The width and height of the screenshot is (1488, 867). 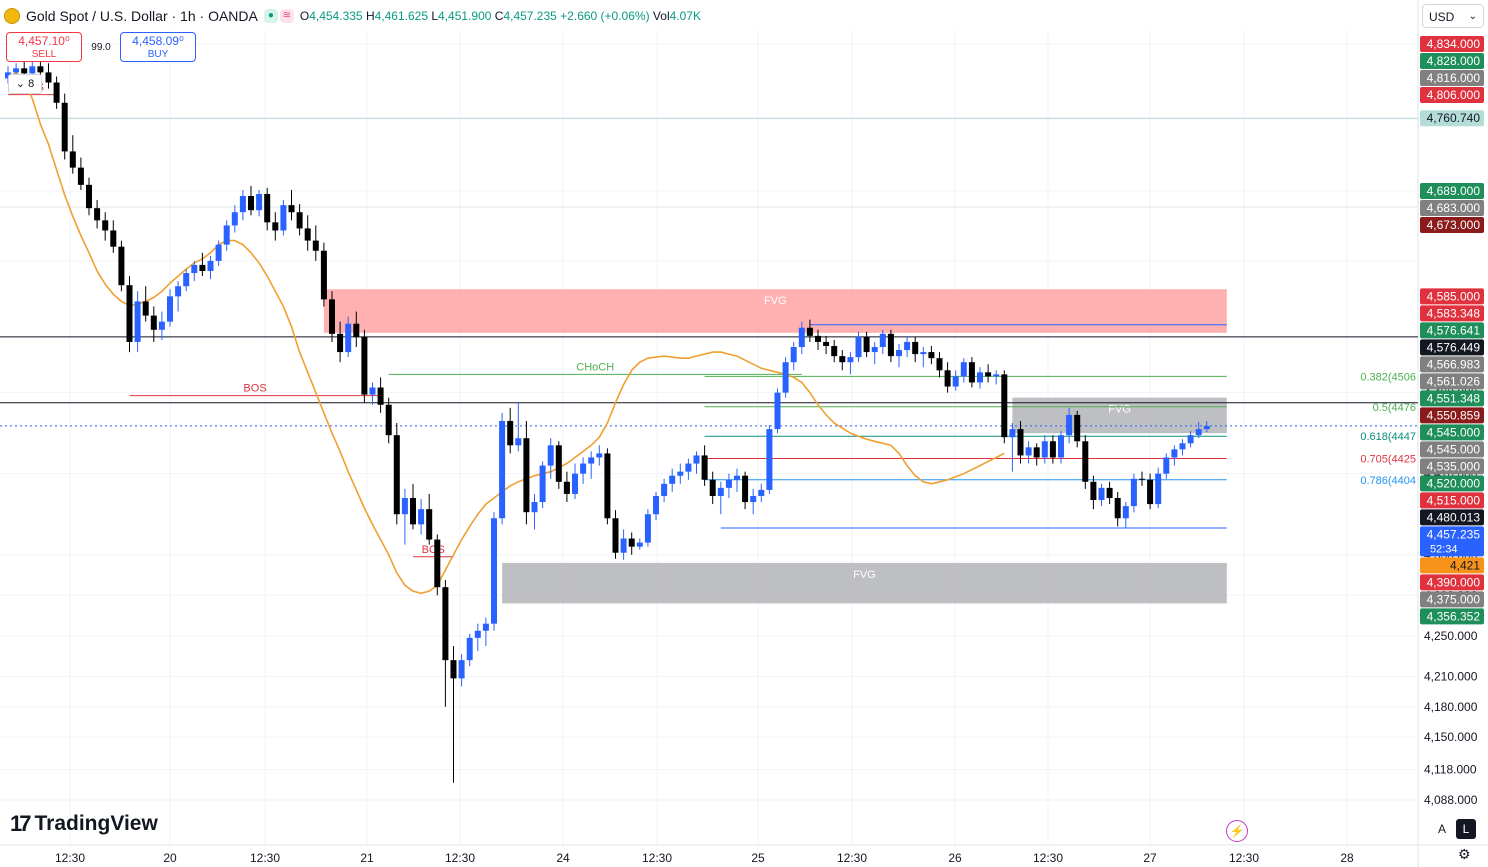 What do you see at coordinates (278, 16) in the screenshot?
I see `market-status-pill: ● ≋` at bounding box center [278, 16].